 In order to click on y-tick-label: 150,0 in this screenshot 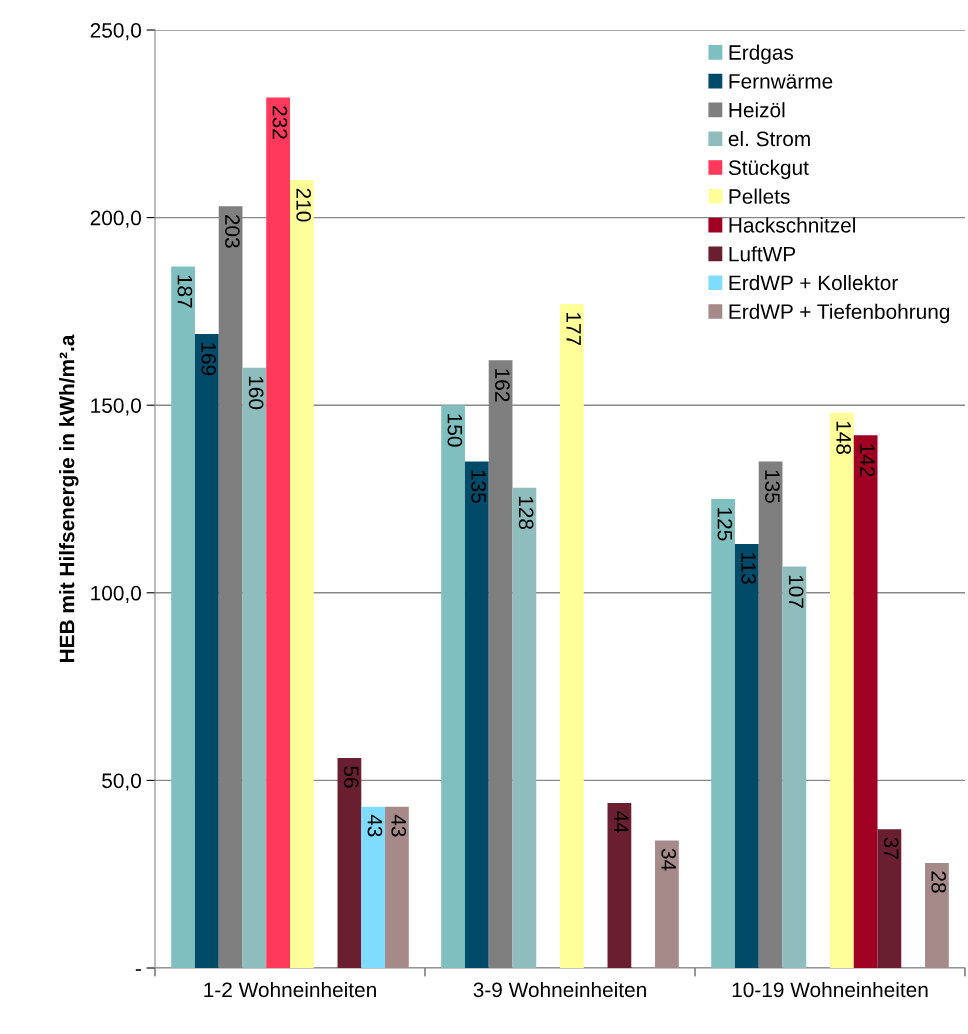, I will do `click(116, 407)`.